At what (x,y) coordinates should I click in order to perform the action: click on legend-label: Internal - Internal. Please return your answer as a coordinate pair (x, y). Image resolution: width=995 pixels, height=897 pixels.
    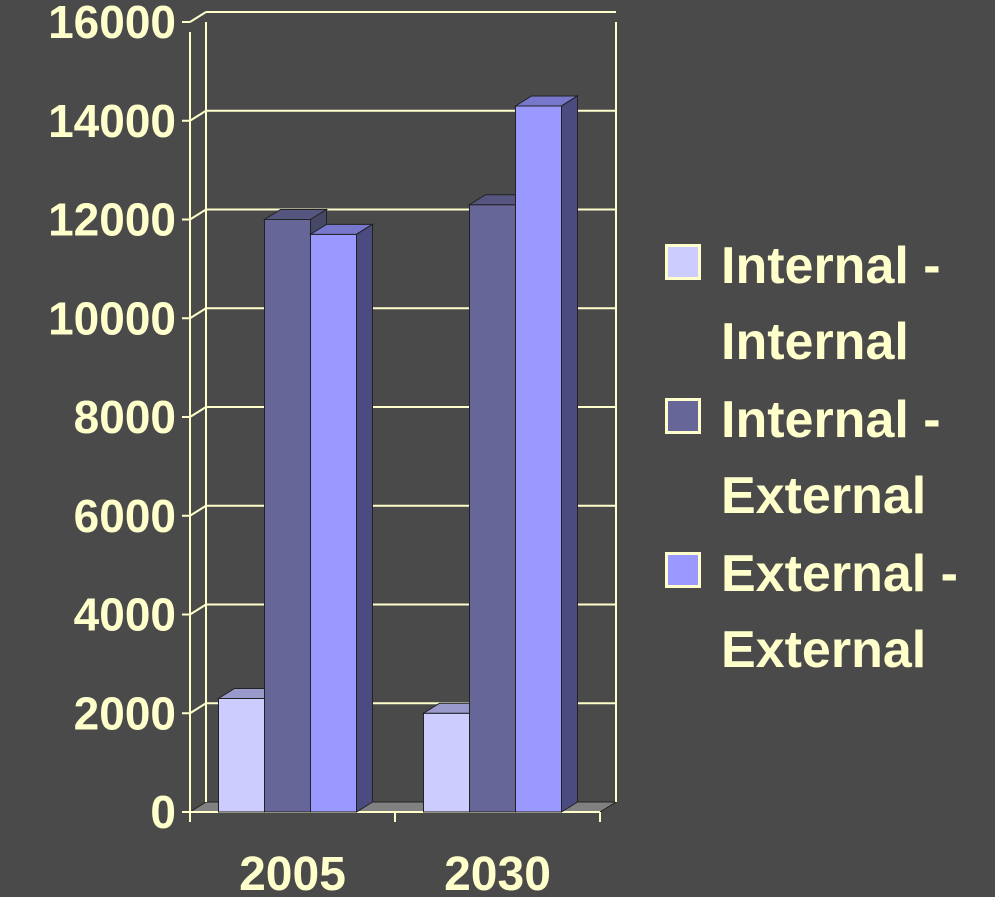
    Looking at the image, I should click on (831, 304).